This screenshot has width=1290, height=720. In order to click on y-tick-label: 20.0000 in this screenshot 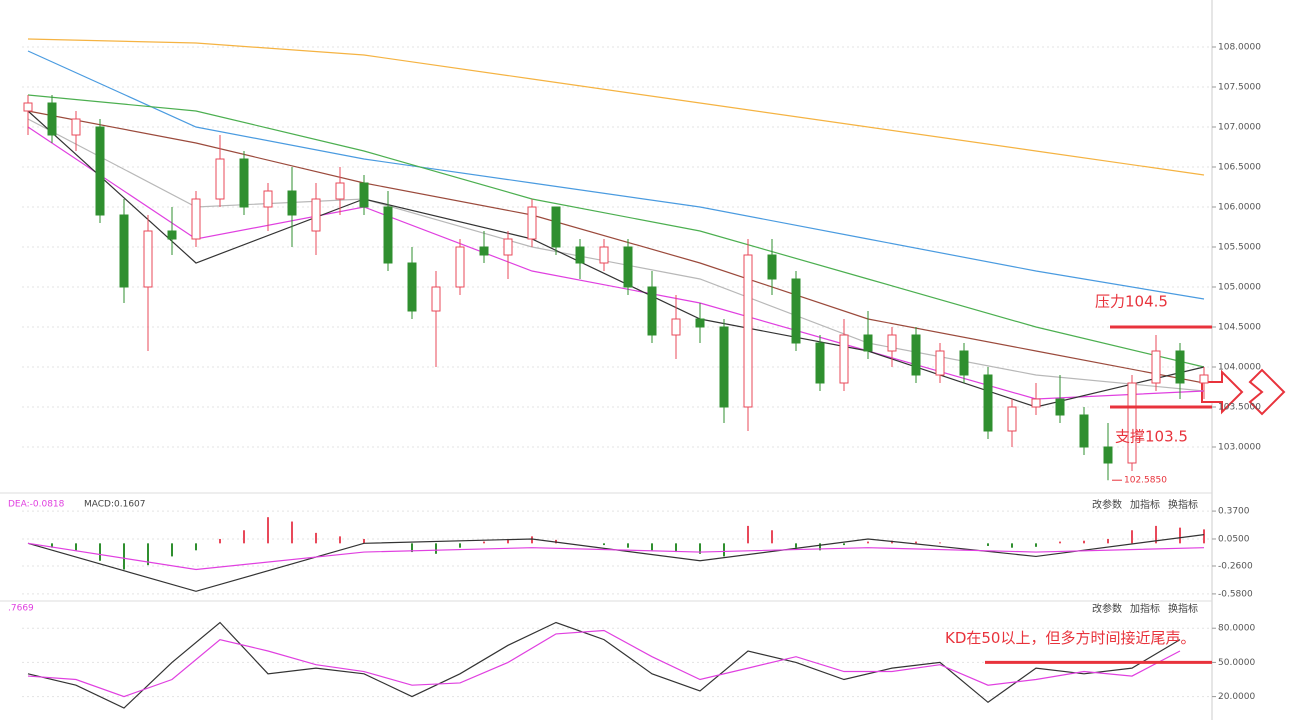, I will do `click(1236, 697)`.